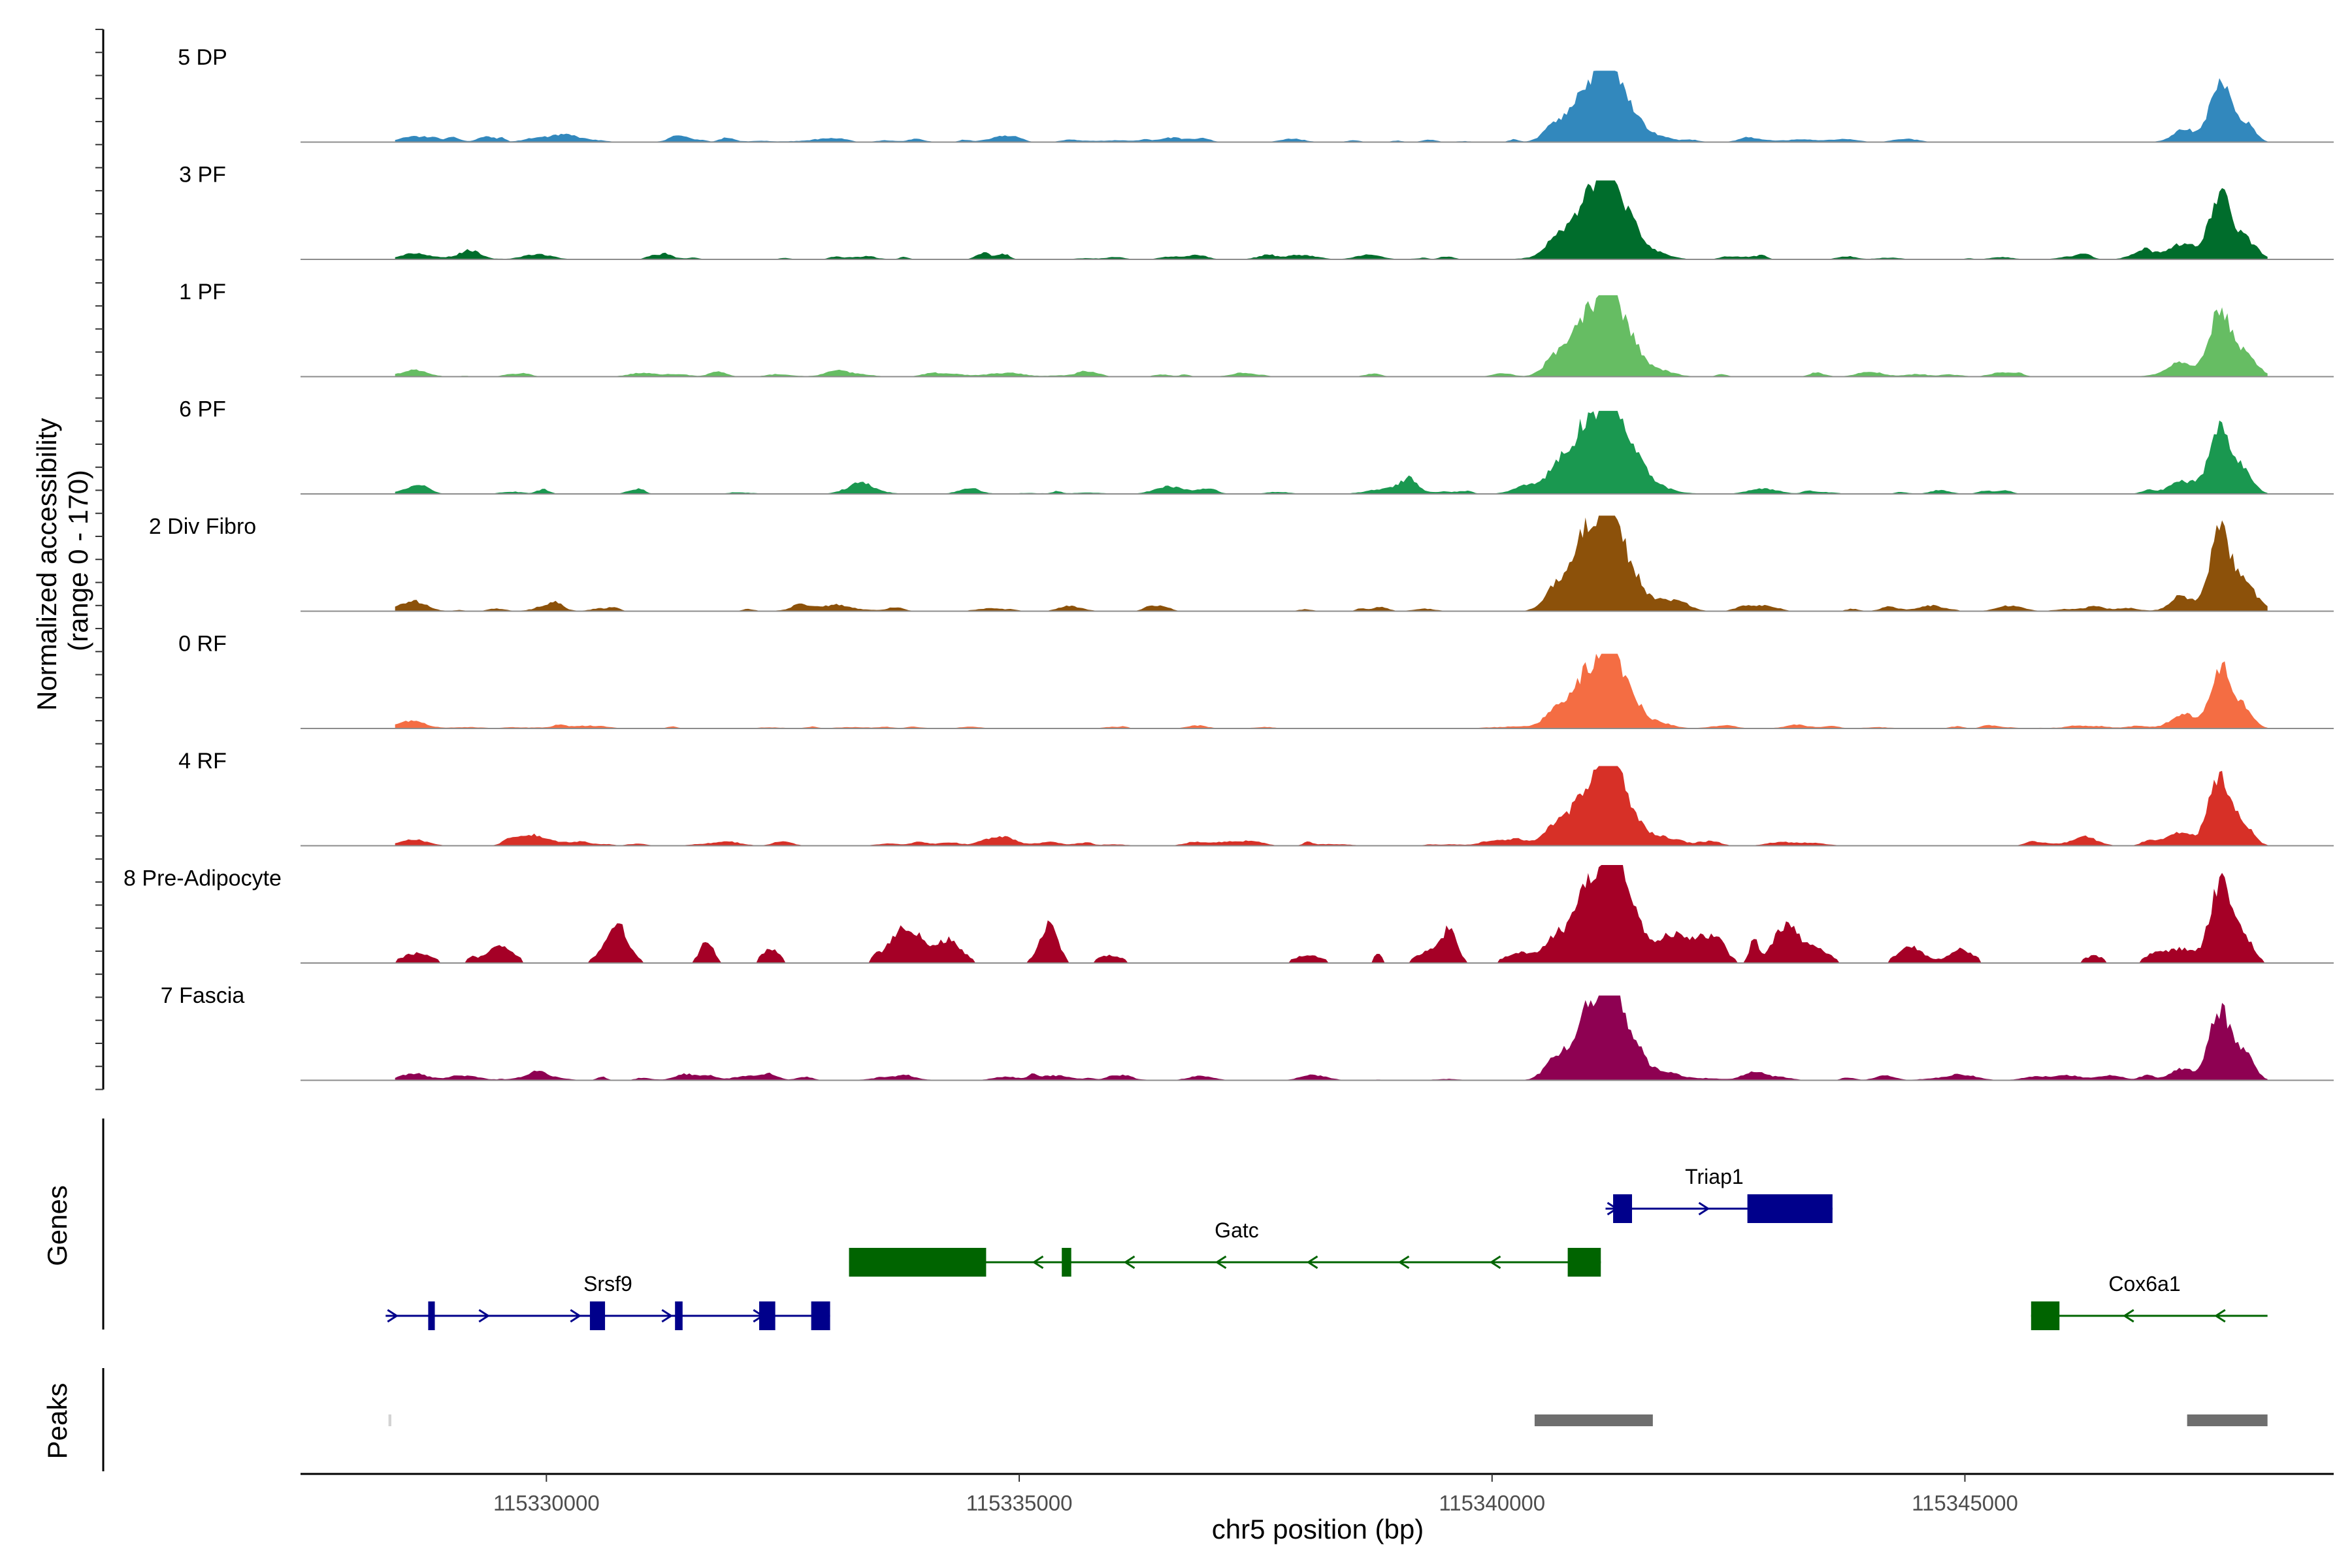 The width and height of the screenshot is (2352, 1568). I want to click on peaks-panel, so click(1328, 1420).